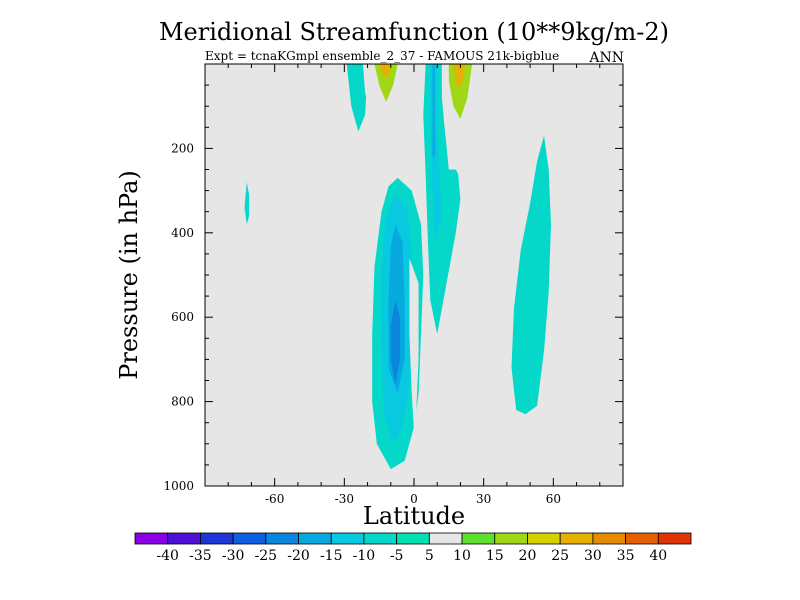  I want to click on colorbar-label: 15, so click(495, 556).